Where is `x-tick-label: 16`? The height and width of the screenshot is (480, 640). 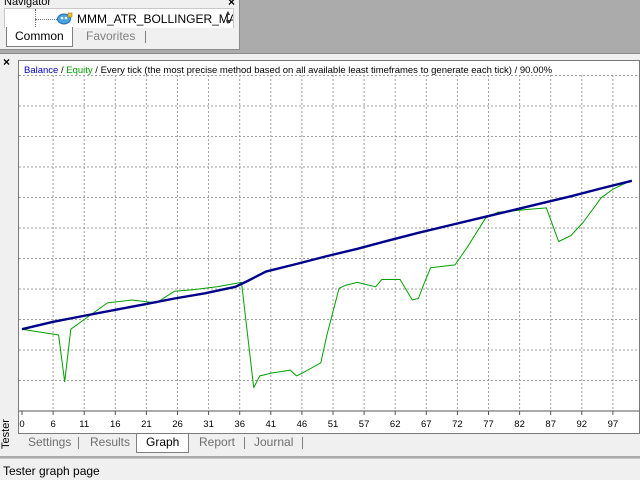
x-tick-label: 16 is located at coordinates (115, 424).